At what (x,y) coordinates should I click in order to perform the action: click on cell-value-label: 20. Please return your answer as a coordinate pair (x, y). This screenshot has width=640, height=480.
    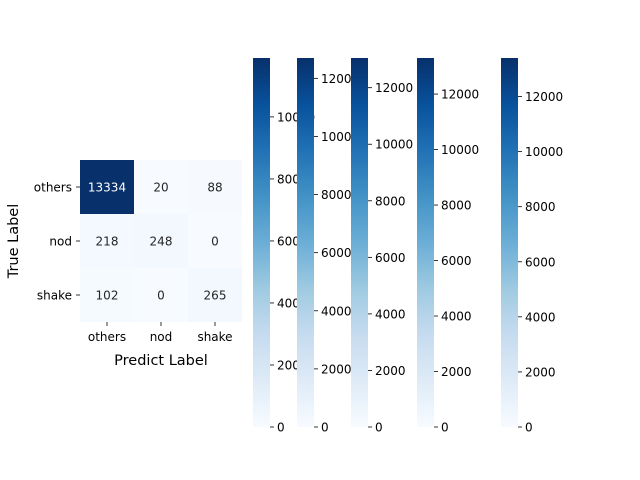
    Looking at the image, I should click on (160, 188).